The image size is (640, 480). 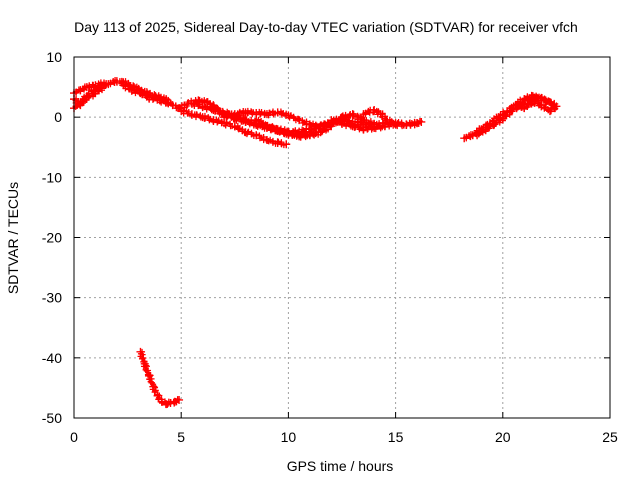 What do you see at coordinates (503, 437) in the screenshot?
I see `x-tick-label: 20` at bounding box center [503, 437].